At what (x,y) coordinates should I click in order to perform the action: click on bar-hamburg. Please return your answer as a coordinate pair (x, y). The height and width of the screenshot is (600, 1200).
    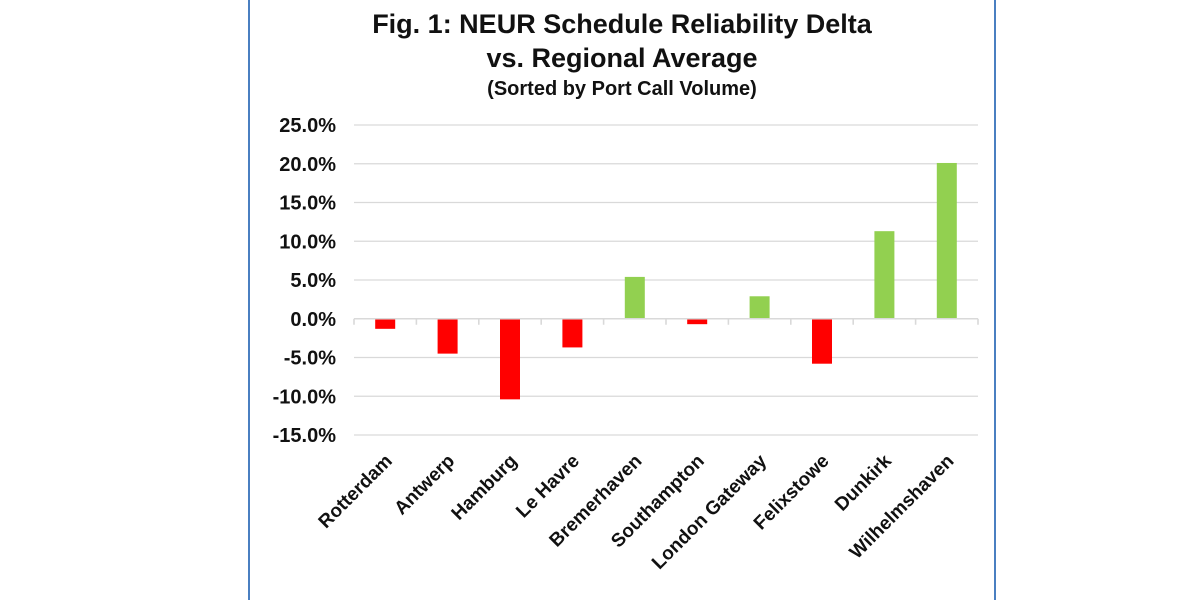
    Looking at the image, I should click on (510, 359).